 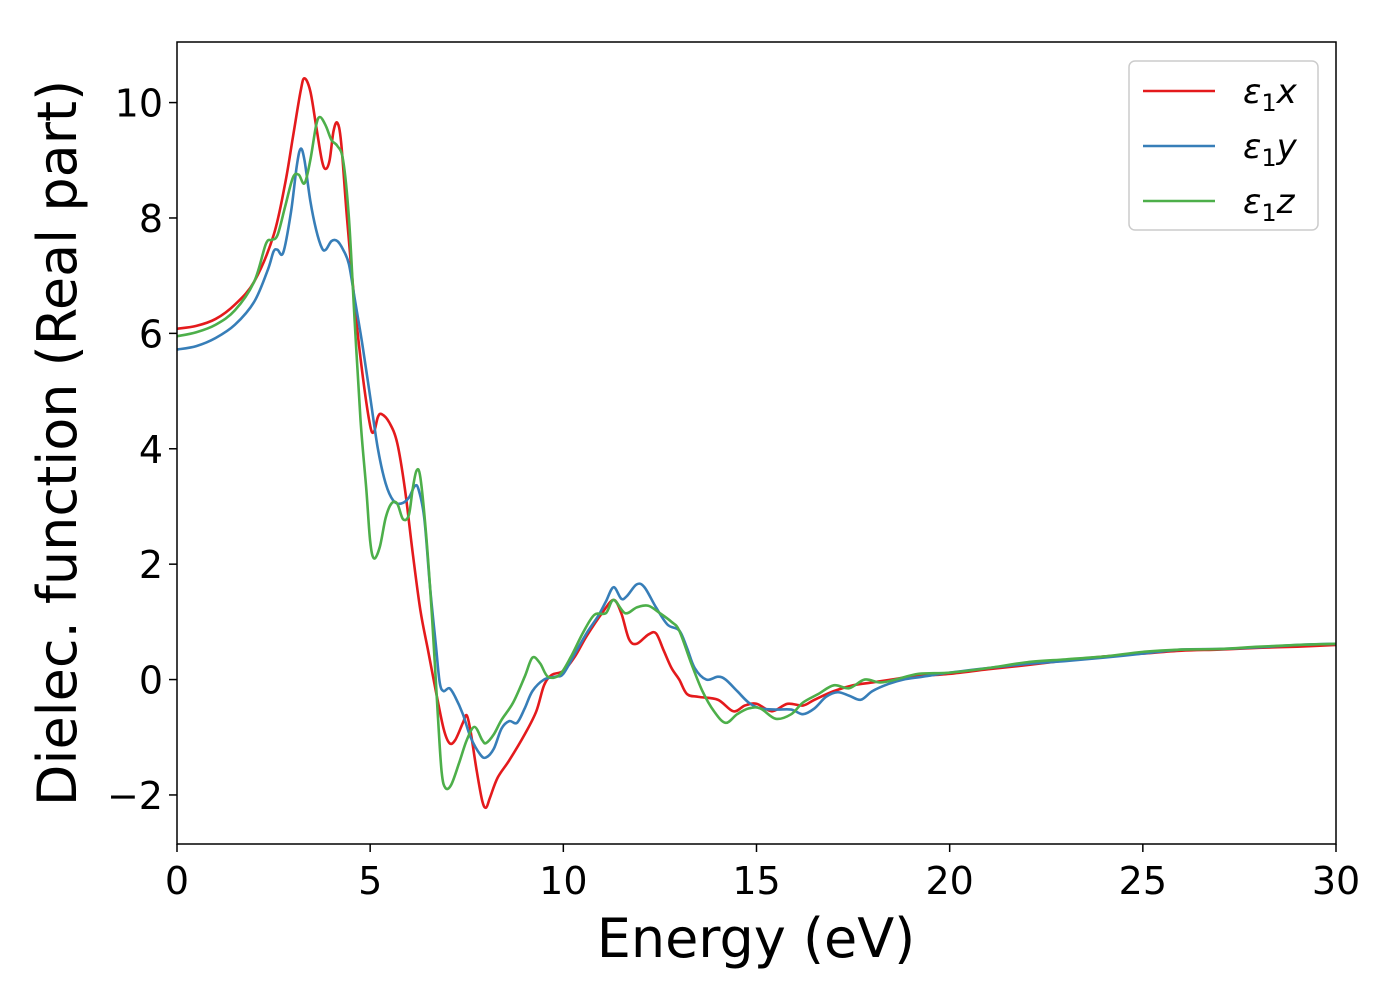 I want to click on y-tick-label: −2, so click(x=135, y=796).